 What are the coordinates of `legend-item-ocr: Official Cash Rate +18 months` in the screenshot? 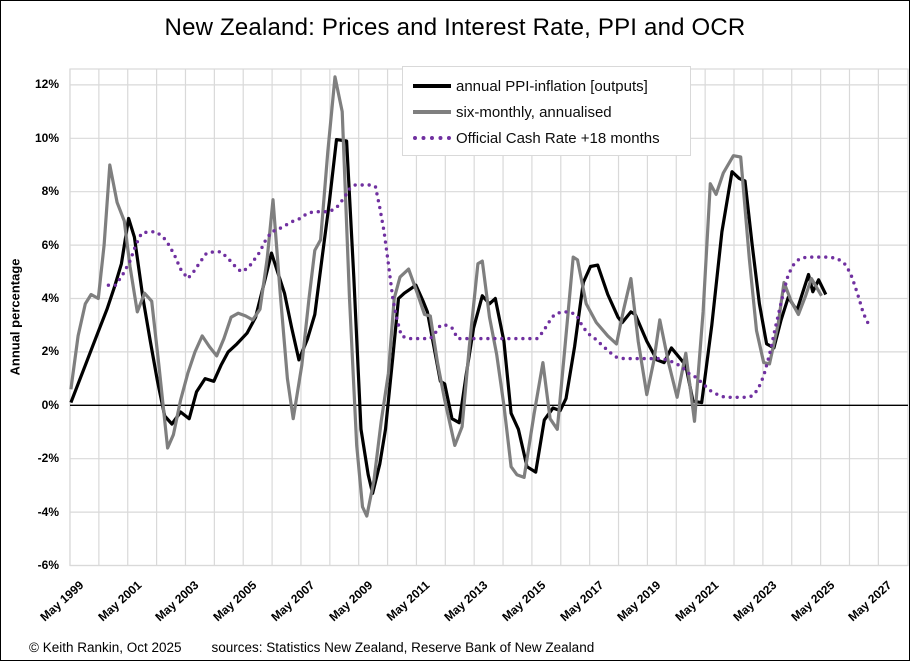 It's located at (551, 138).